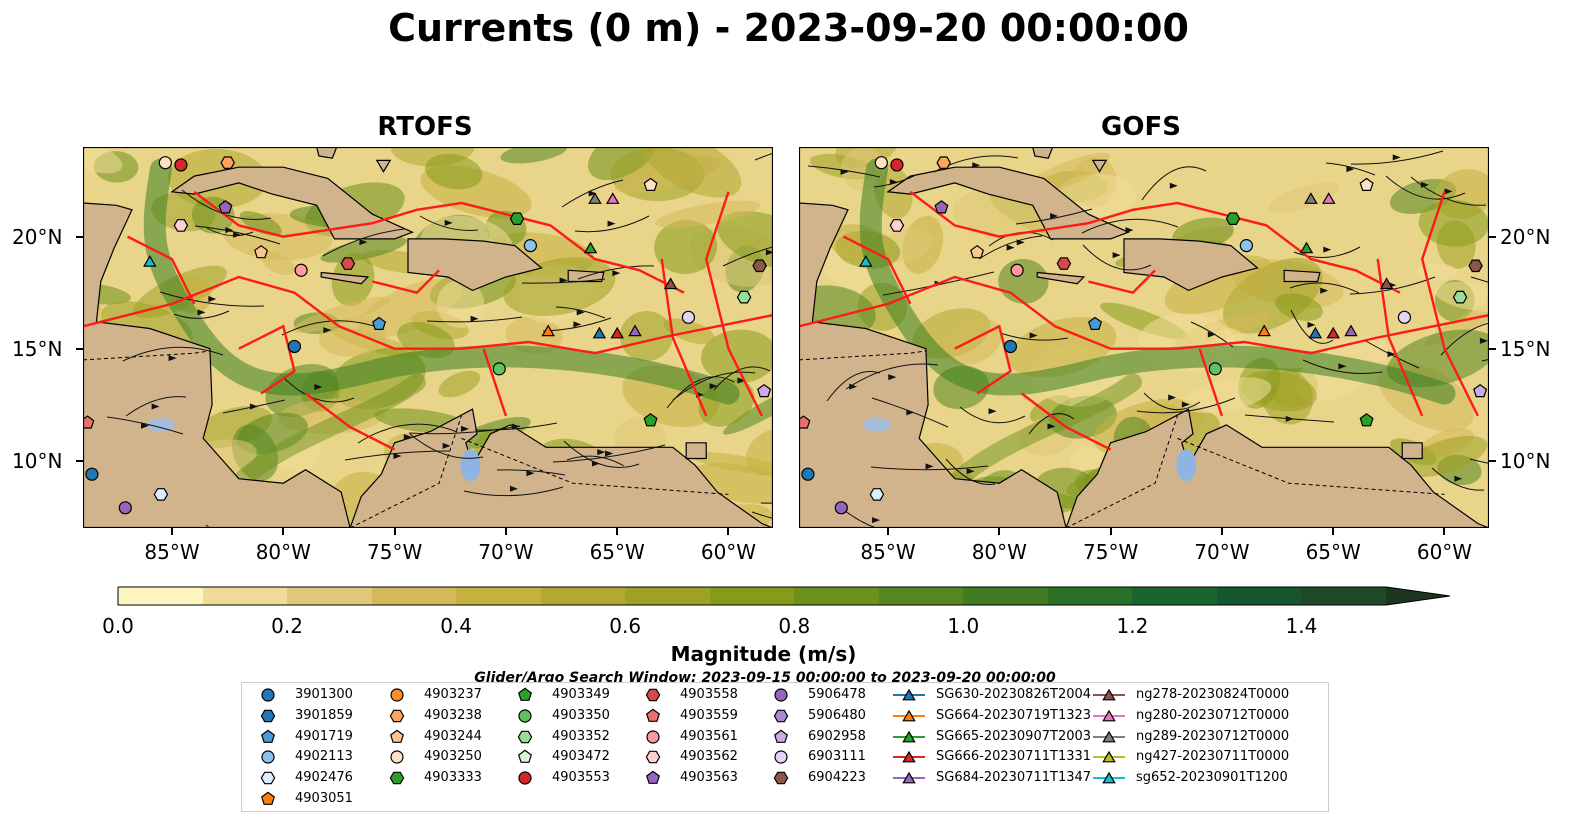 The height and width of the screenshot is (829, 1577). What do you see at coordinates (1014, 757) in the screenshot?
I see `legend-entry-label: SG666-20230711T1331` at bounding box center [1014, 757].